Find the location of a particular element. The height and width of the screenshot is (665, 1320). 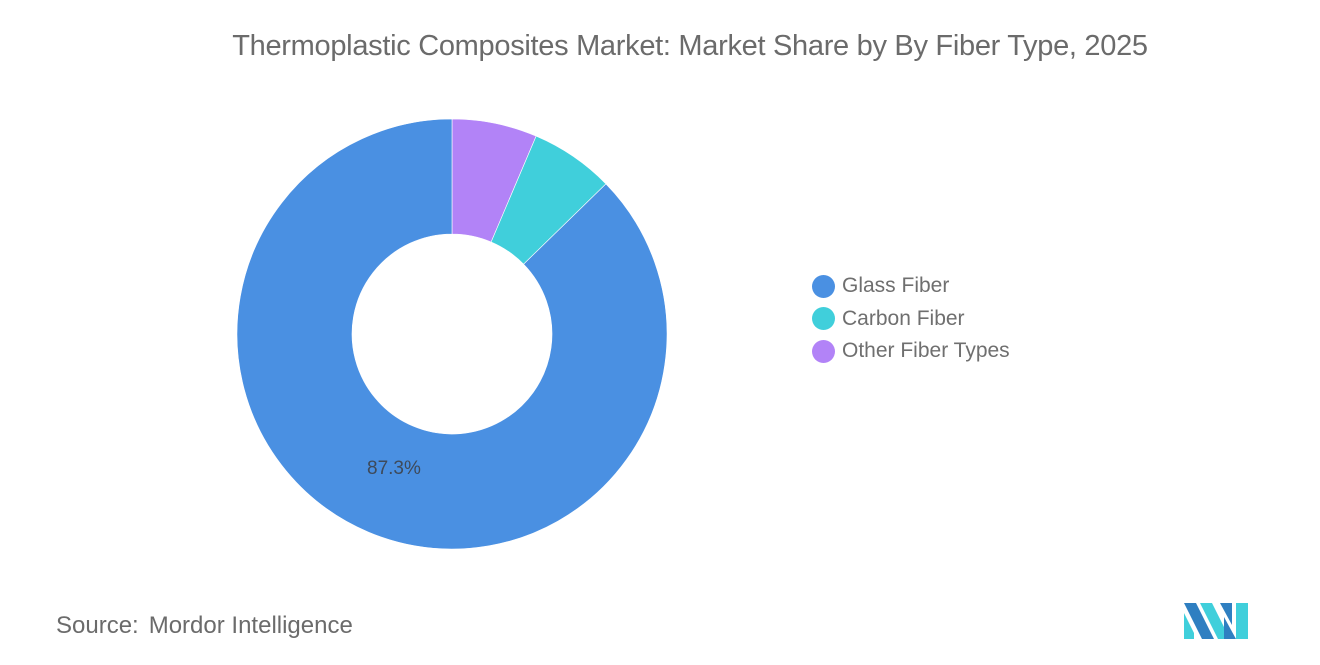

legend-label: Carbon Fiber is located at coordinates (903, 318).